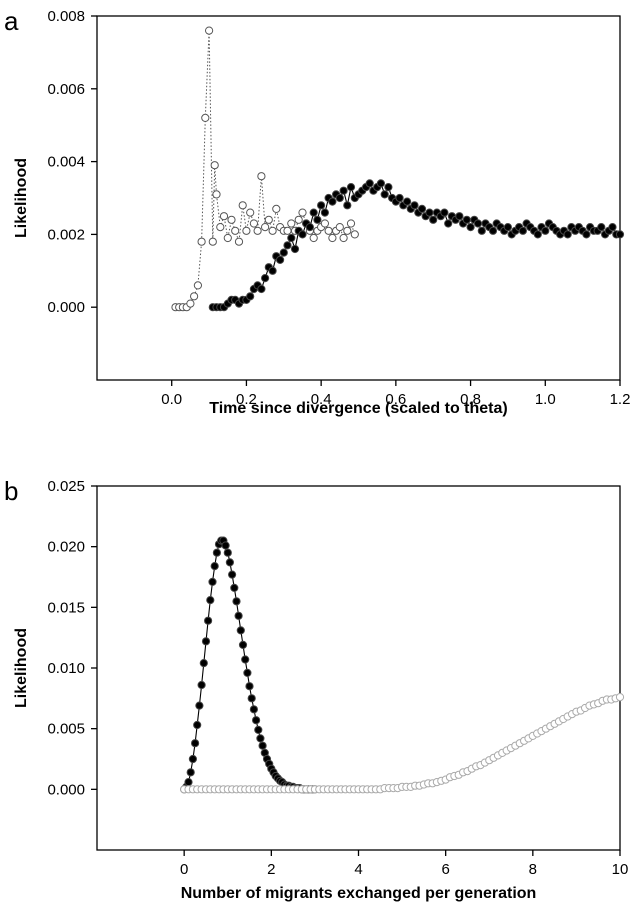  What do you see at coordinates (470, 399) in the screenshot?
I see `x-tick-label-a-4: 0.8` at bounding box center [470, 399].